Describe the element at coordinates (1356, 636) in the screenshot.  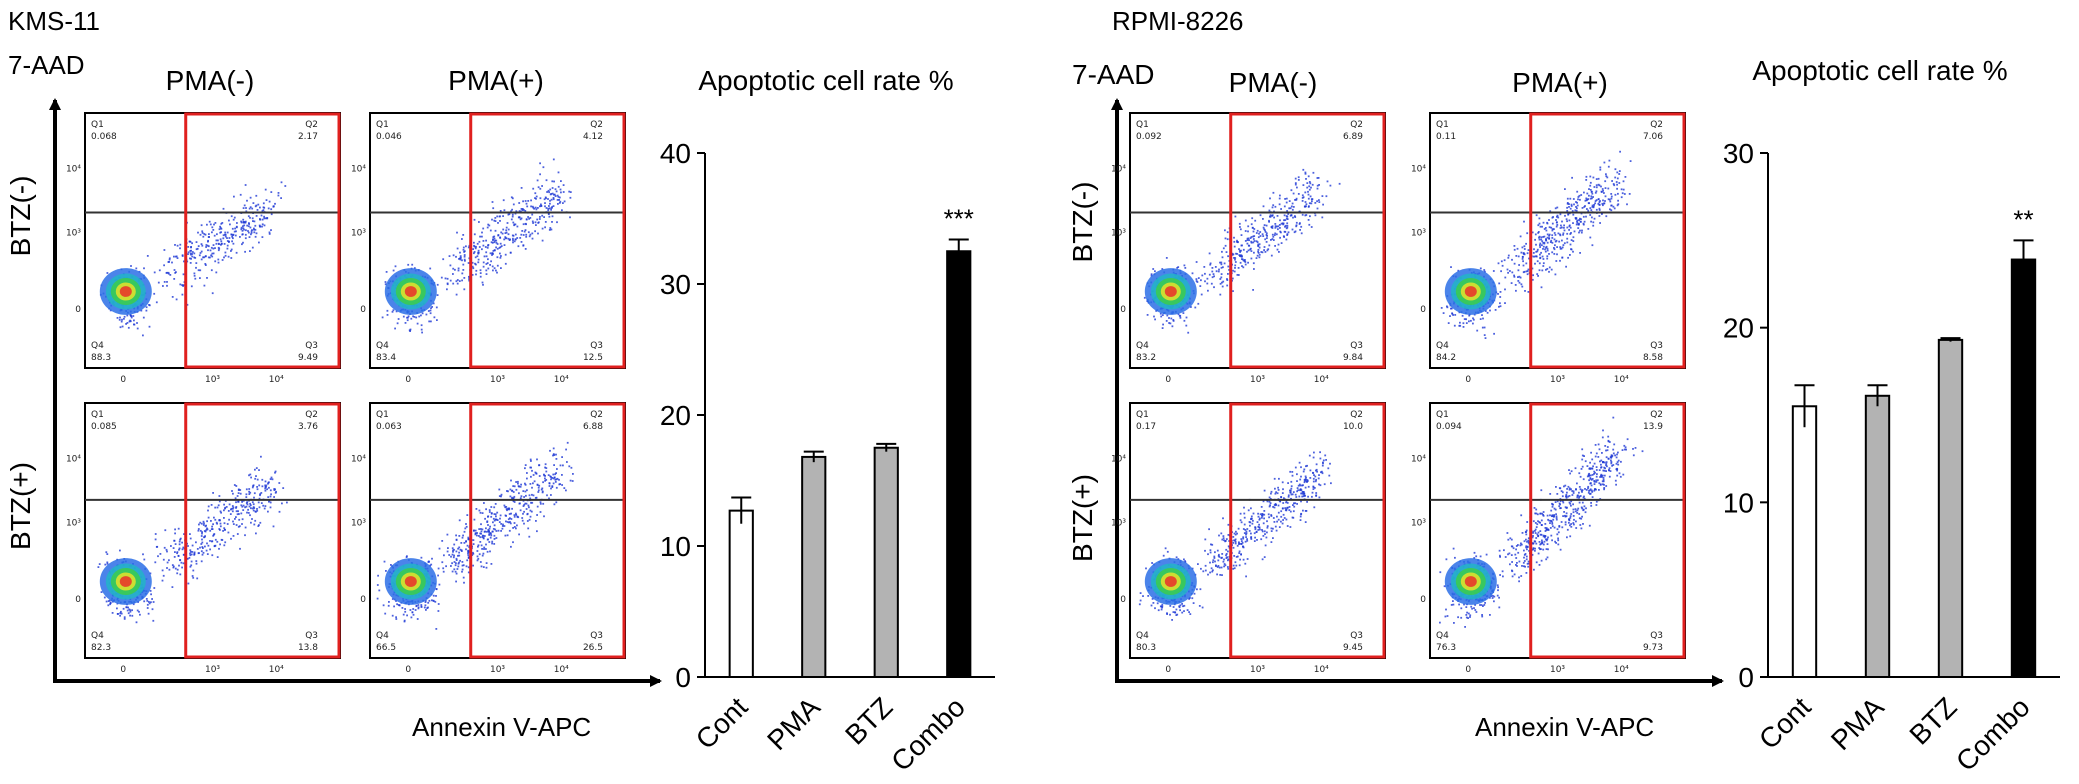
I see `quadrant-label: Q3` at that location.